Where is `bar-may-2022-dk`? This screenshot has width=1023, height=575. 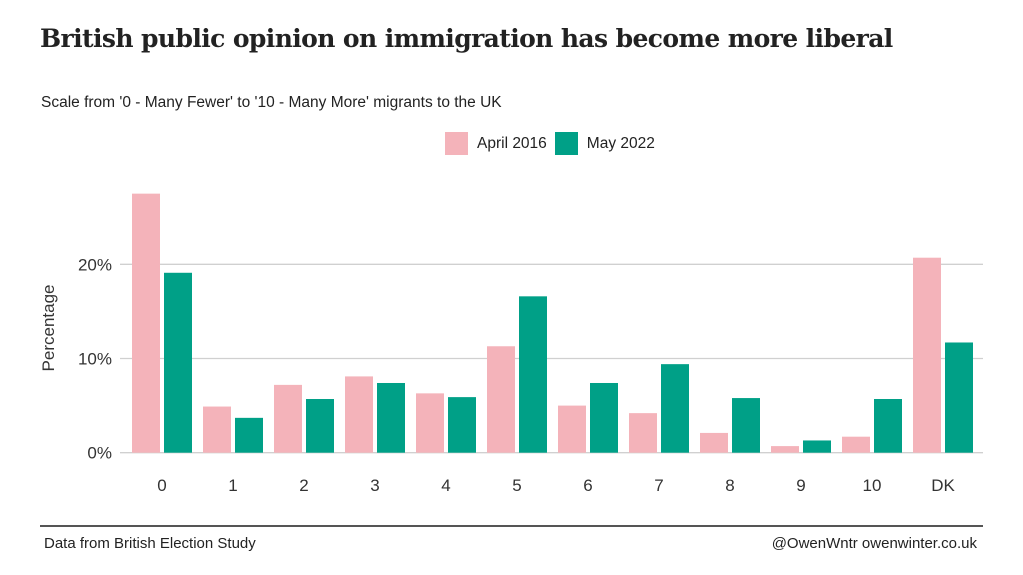
bar-may-2022-dk is located at coordinates (959, 397).